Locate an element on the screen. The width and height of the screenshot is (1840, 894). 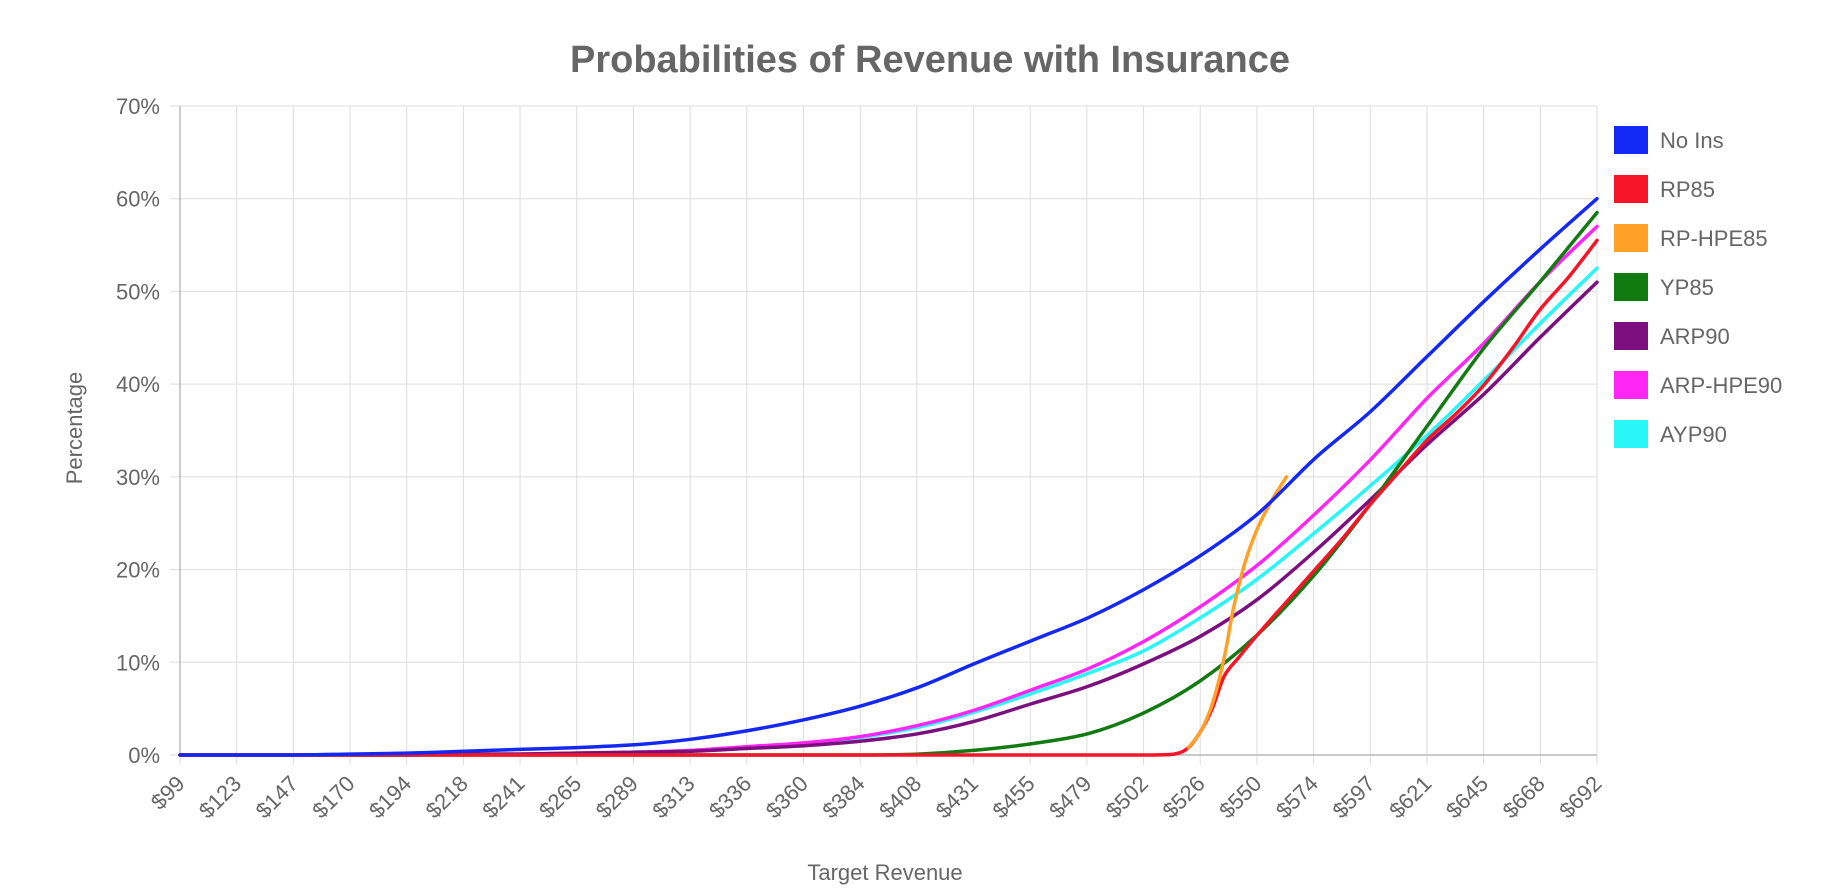
x-tick-label: $621 is located at coordinates (1410, 797).